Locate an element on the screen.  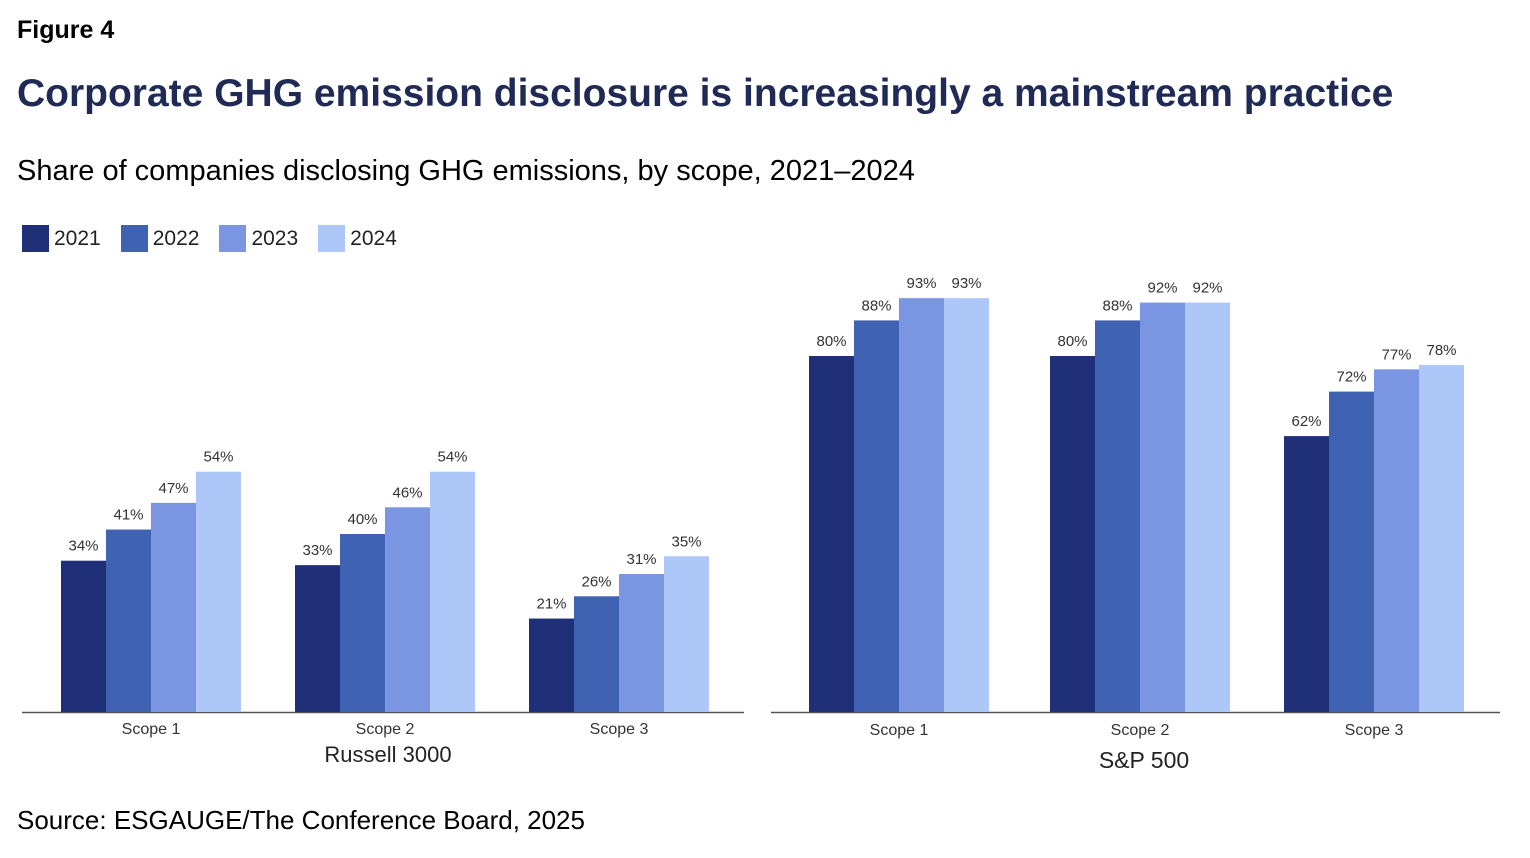
sp500-tick-label-3: Scope 3 is located at coordinates (1374, 730).